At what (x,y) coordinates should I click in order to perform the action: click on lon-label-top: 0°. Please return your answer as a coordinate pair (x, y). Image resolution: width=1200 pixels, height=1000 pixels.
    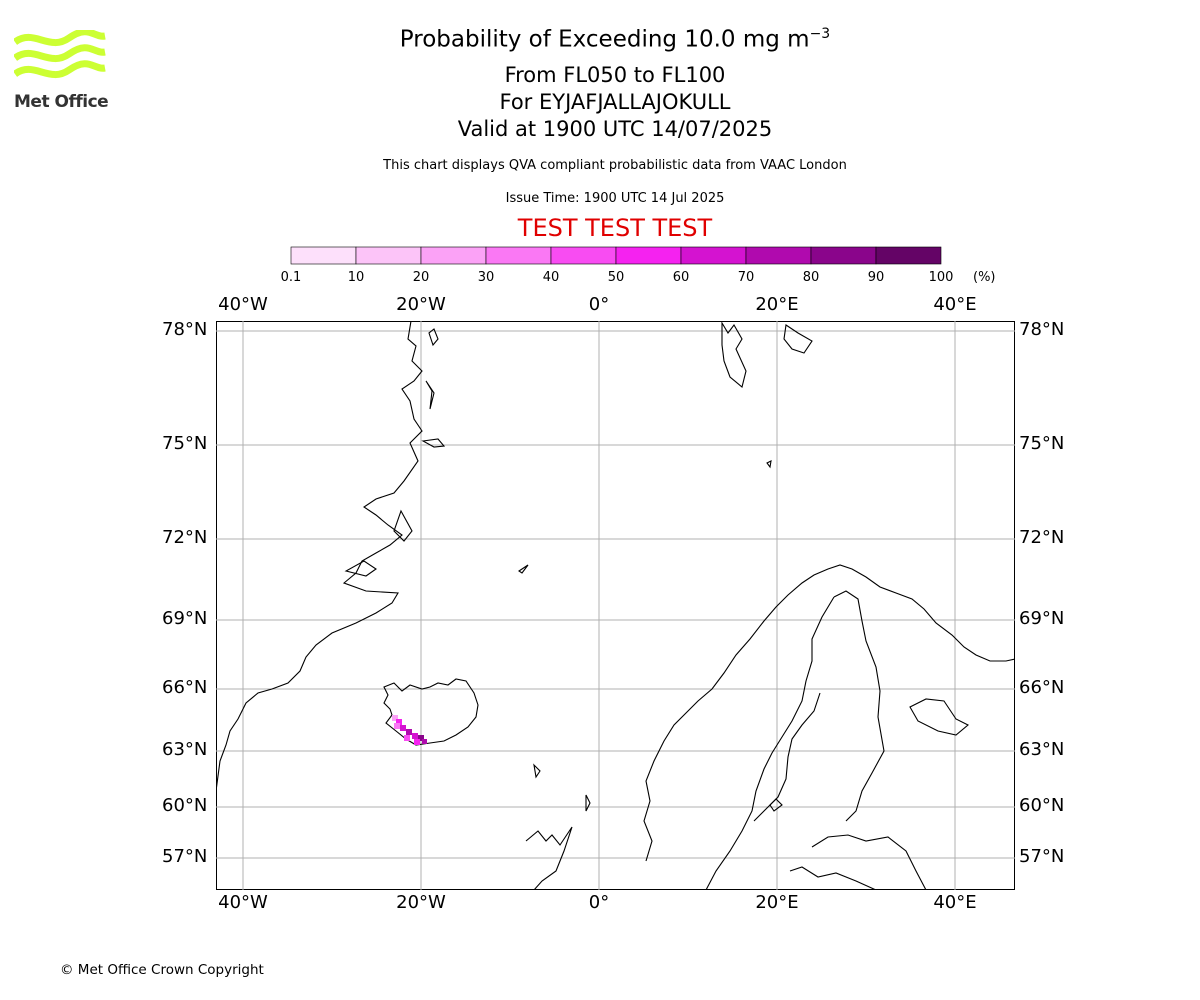
    Looking at the image, I should click on (599, 304).